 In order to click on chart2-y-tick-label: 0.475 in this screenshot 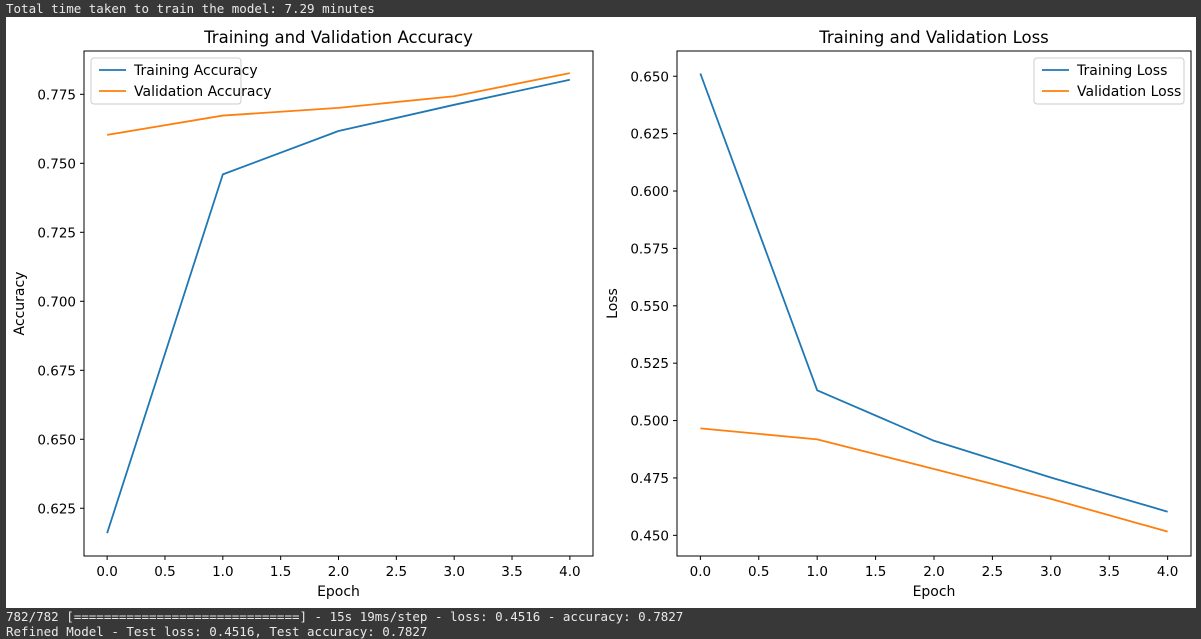, I will do `click(649, 479)`.